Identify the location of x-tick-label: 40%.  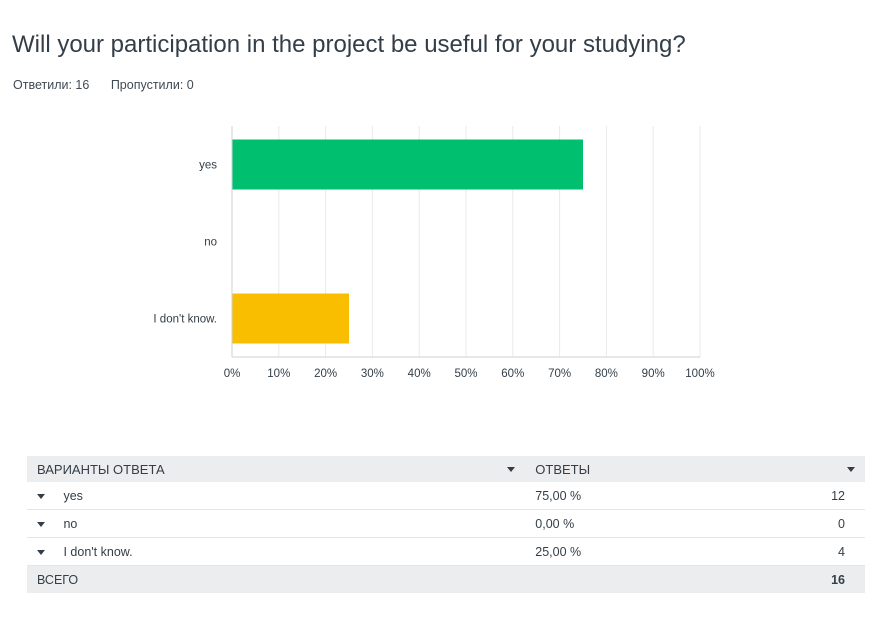
(419, 374).